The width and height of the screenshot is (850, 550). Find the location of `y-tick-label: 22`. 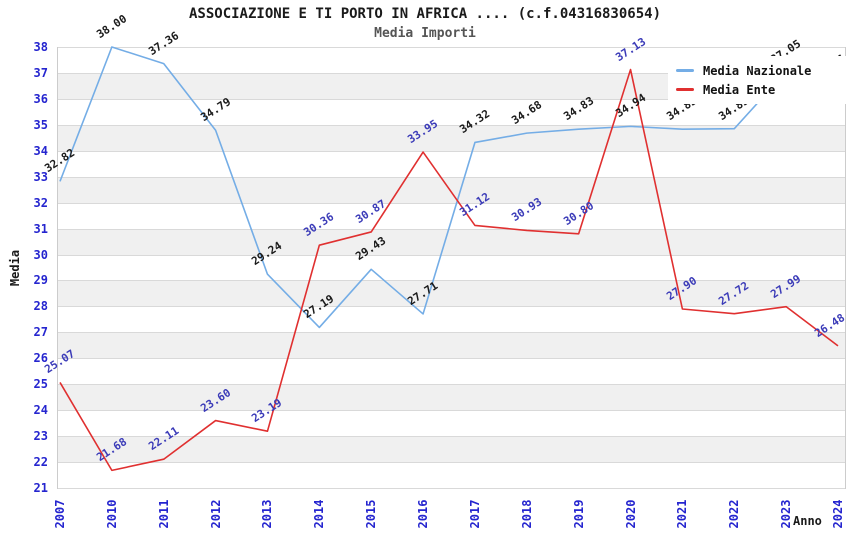

y-tick-label: 22 is located at coordinates (40, 462).